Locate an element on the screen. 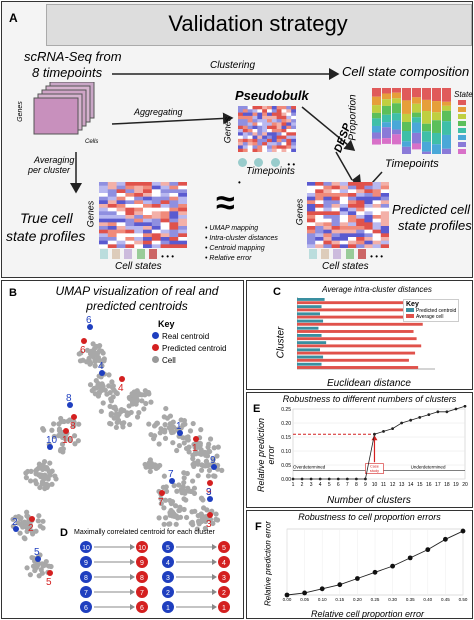 This screenshot has height=620, width=474. pseudobulk-icons: • • • is located at coordinates (268, 170).